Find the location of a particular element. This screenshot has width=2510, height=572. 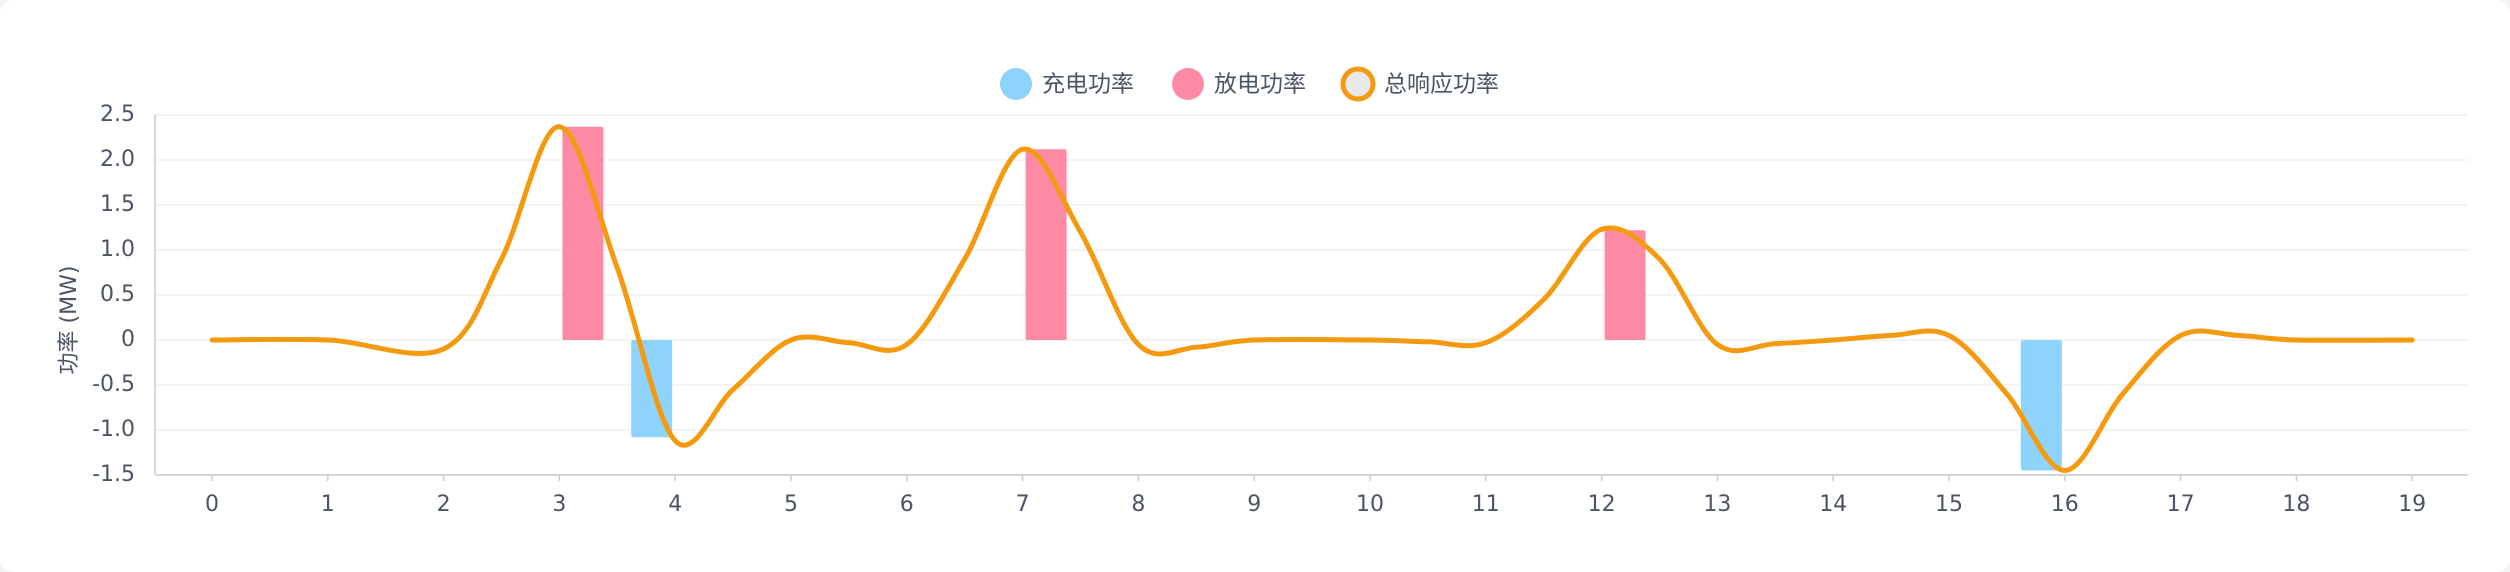

y-tick-label: -1.0 is located at coordinates (113, 429).